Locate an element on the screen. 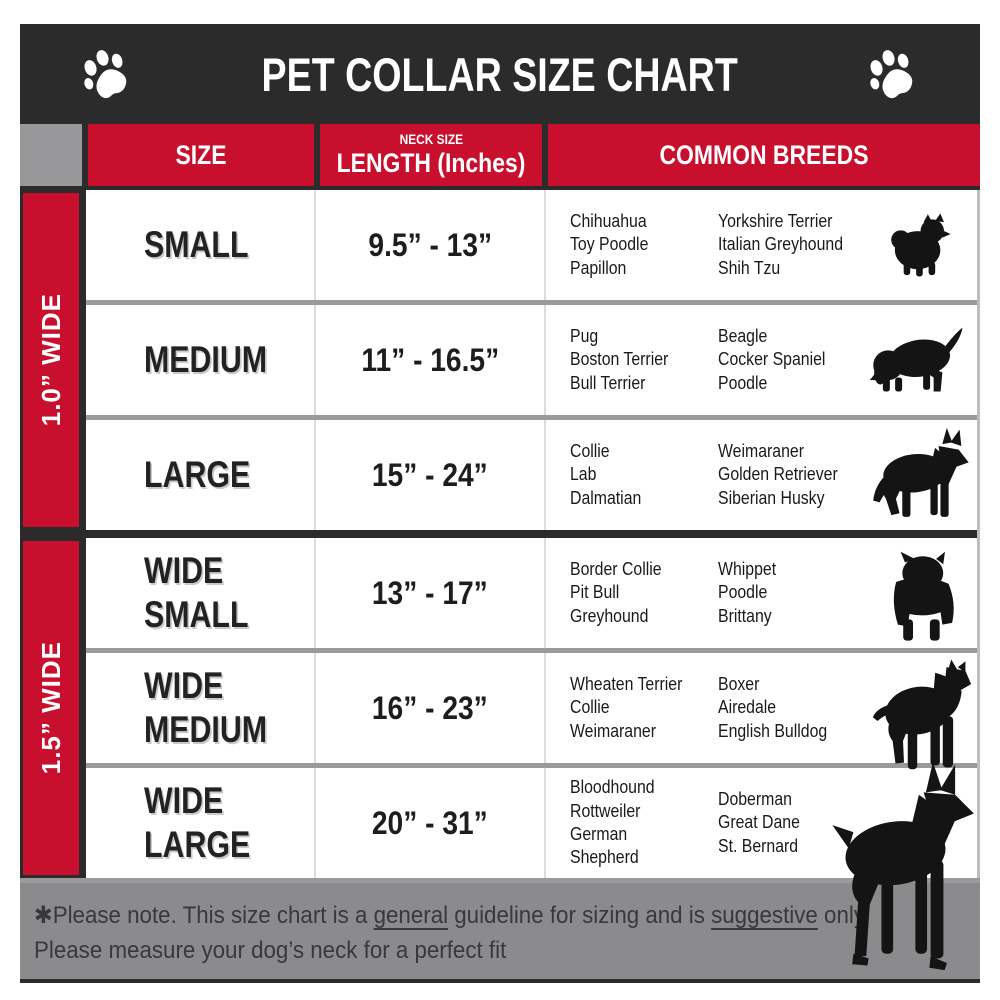 Image resolution: width=1000 pixels, height=1000 pixels. size-label: MEDIUM is located at coordinates (206, 359).